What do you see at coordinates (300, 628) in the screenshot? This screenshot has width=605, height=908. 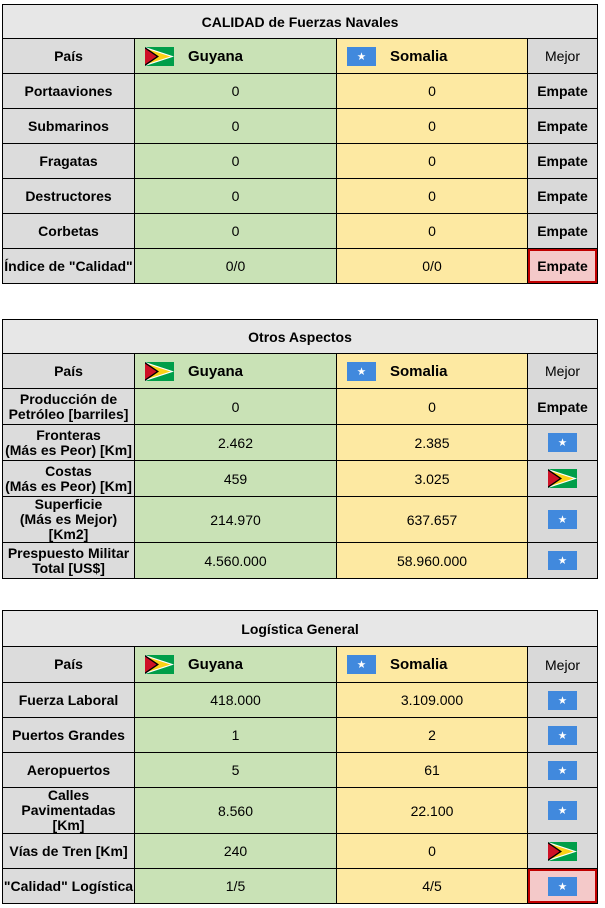 I see `logistics-table-title: Logística General` at bounding box center [300, 628].